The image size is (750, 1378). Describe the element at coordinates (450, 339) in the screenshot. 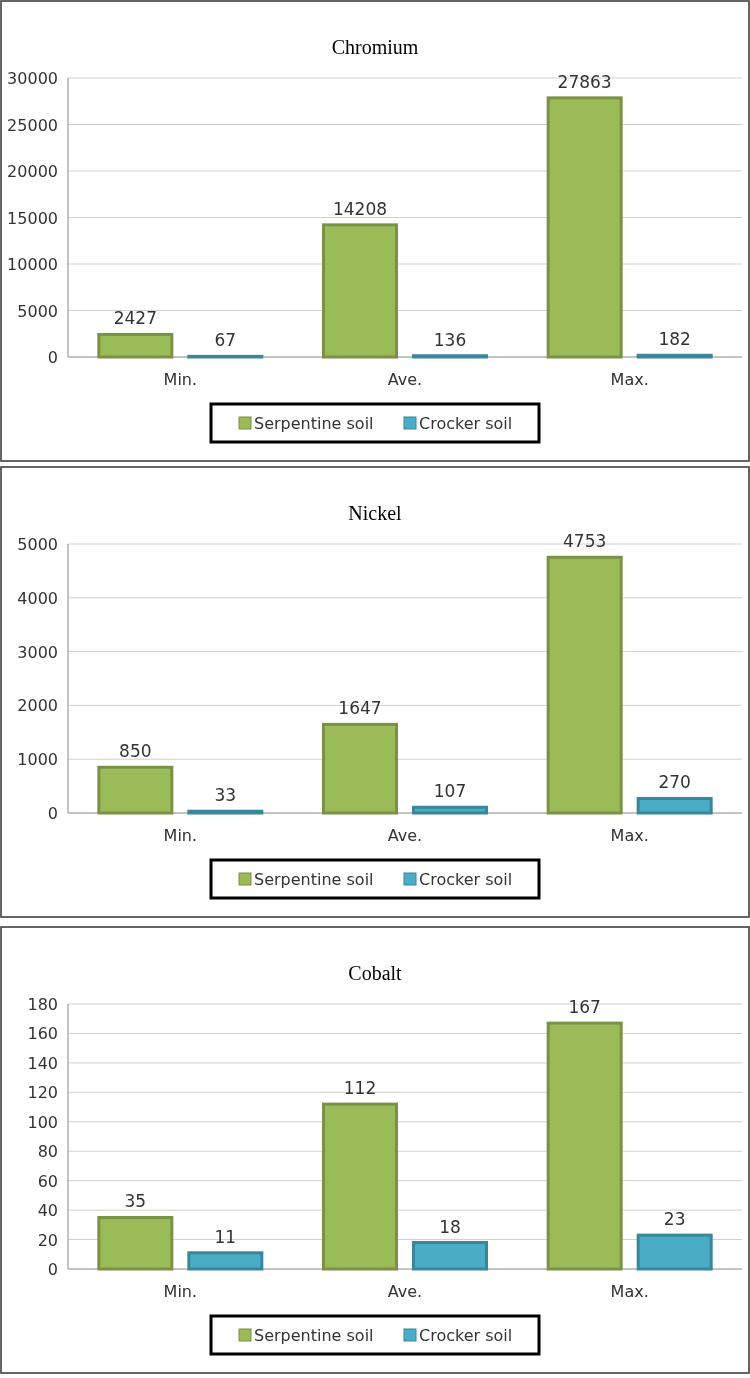

I see `data-label: 136` at that location.